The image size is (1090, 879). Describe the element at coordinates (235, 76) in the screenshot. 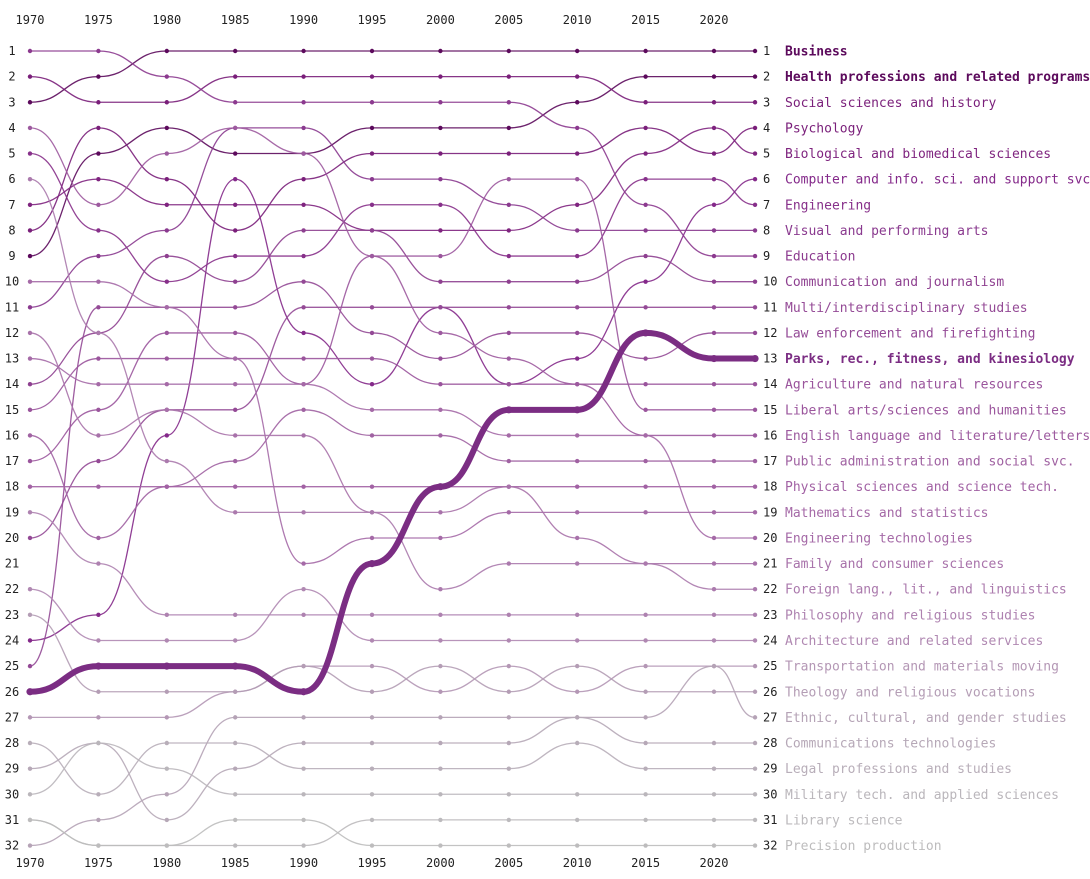

I see `point-social-sciences-and-history-1985` at that location.